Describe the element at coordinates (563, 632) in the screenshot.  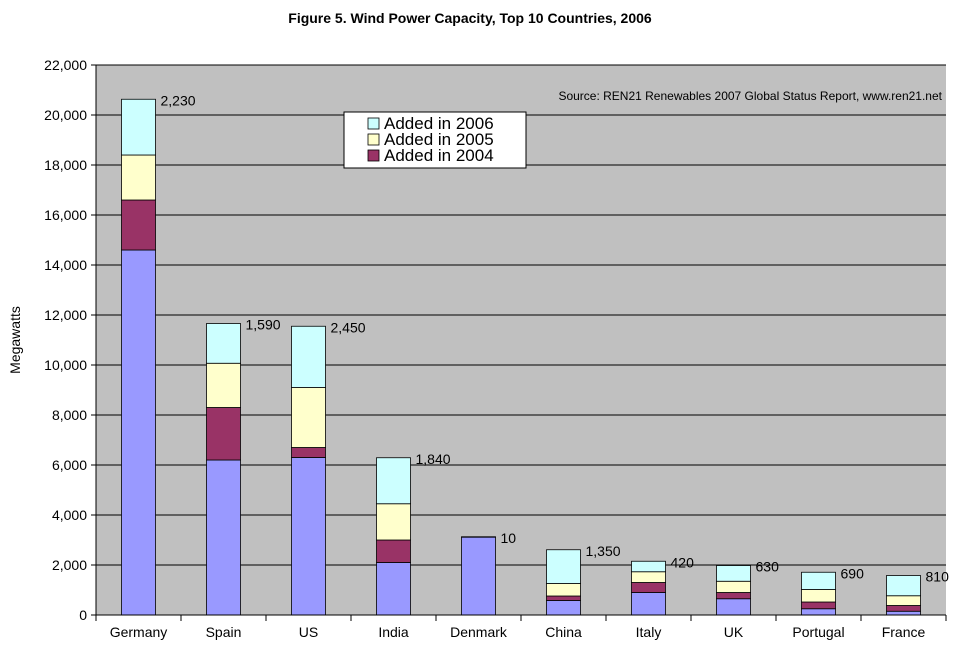
I see `x-tick-label: China` at that location.